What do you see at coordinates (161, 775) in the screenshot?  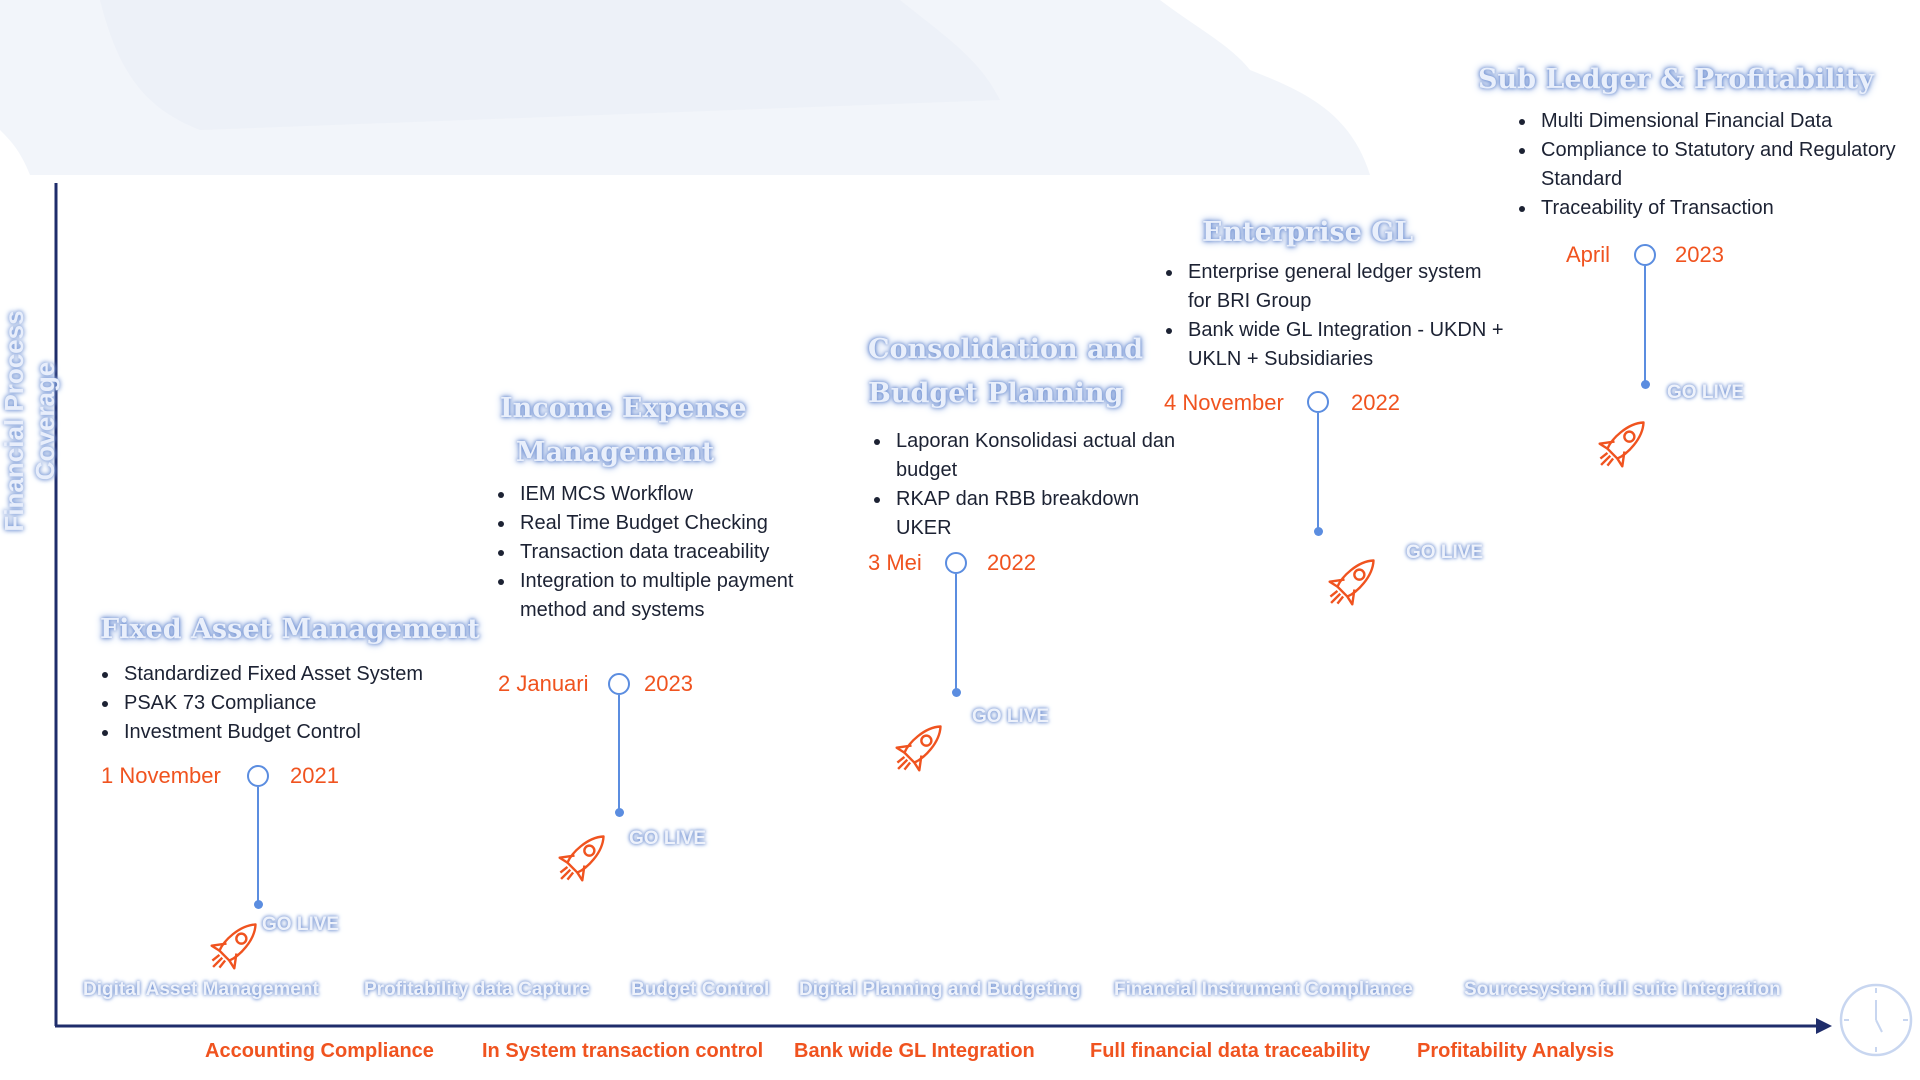 I see `milestone-date-day: 1 November` at bounding box center [161, 775].